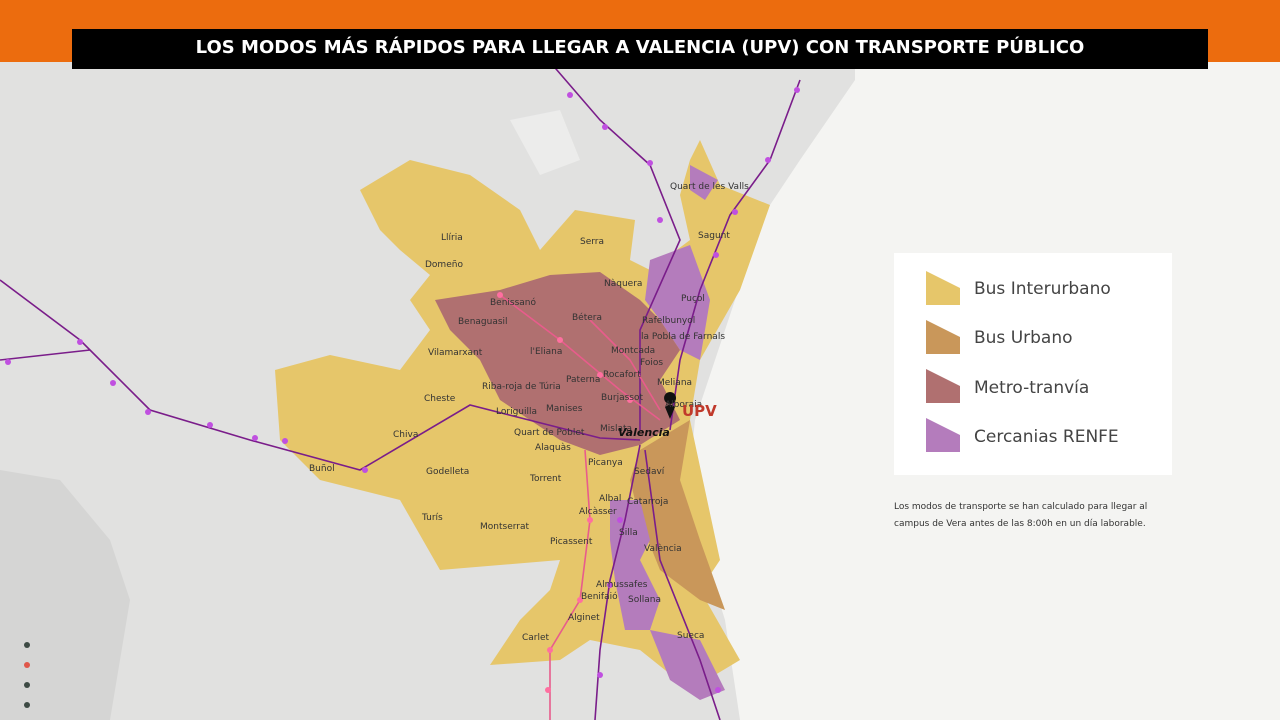 This screenshot has width=1280, height=720. I want to click on place-label: Domeño, so click(444, 265).